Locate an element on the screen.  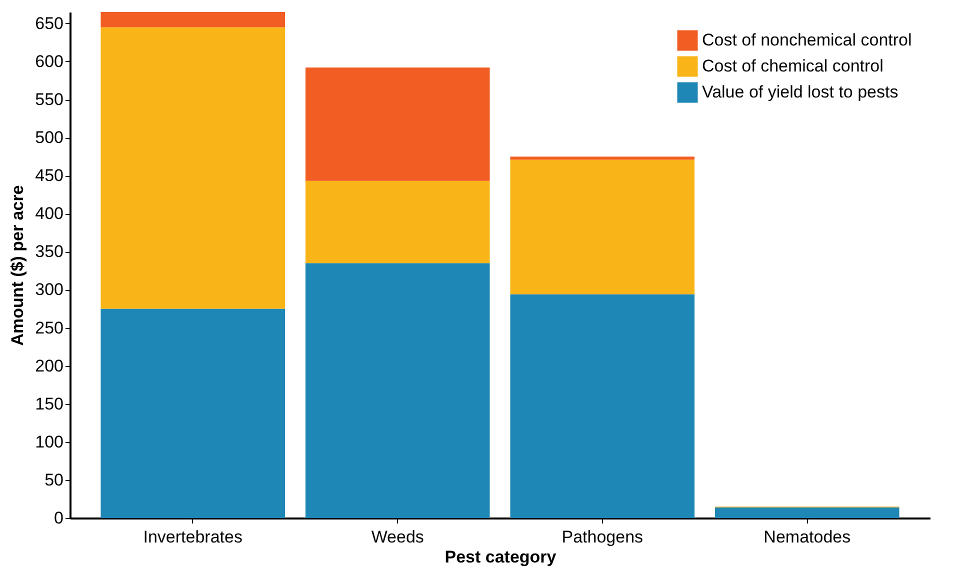
y-tick-label: 100 is located at coordinates (49, 442).